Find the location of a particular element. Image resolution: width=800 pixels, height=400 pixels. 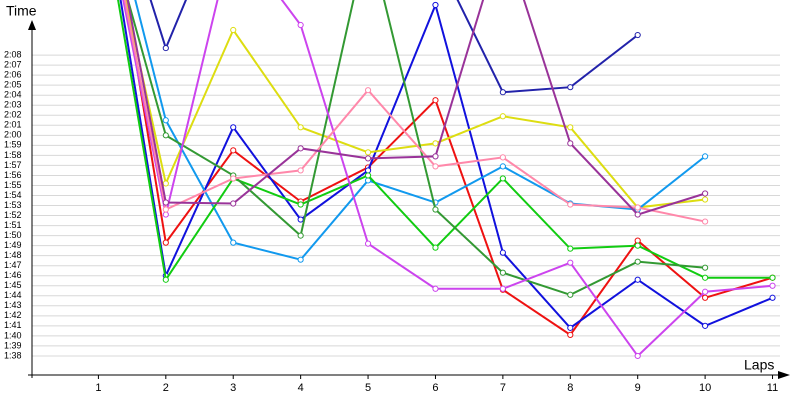

x-tick-label: 5 is located at coordinates (368, 388).